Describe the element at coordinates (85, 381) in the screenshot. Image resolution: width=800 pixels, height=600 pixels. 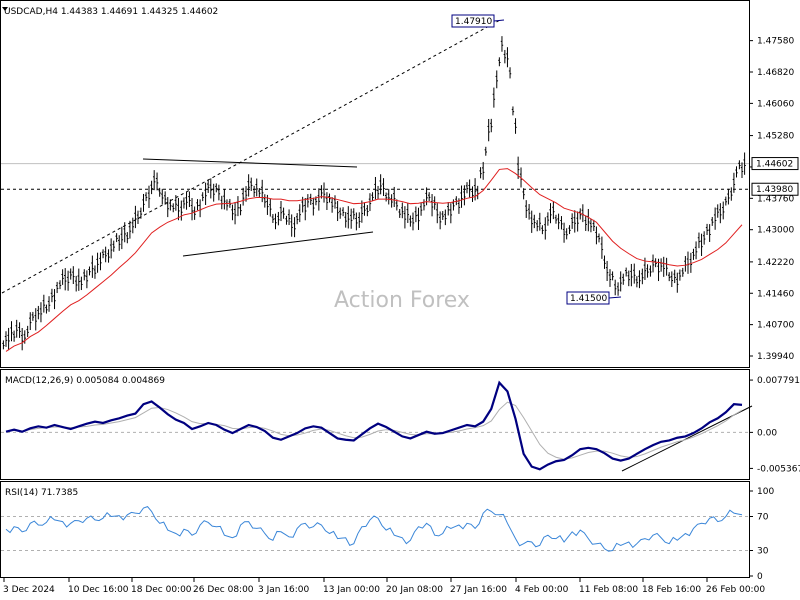
I see `macd-title: MACD(12,26,9) 0.005084 0.004869` at that location.